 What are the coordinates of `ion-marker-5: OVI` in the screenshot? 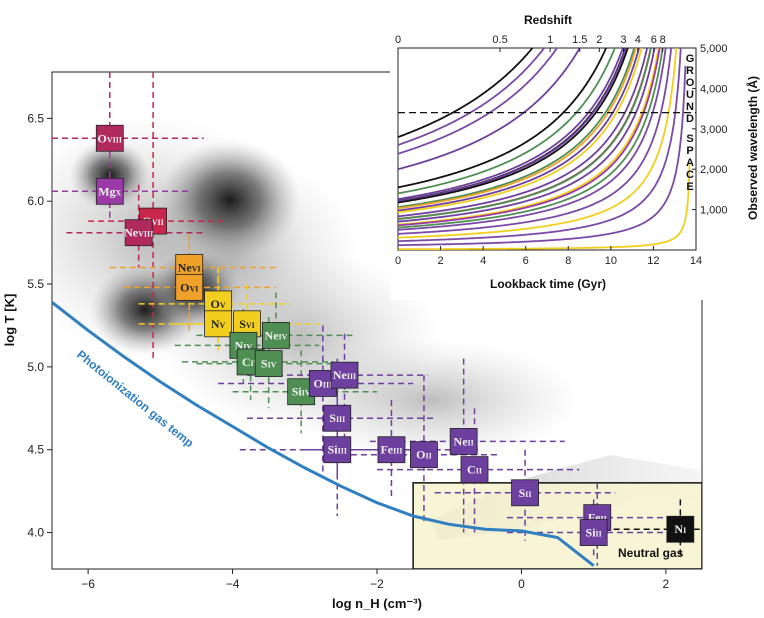 It's located at (189, 287).